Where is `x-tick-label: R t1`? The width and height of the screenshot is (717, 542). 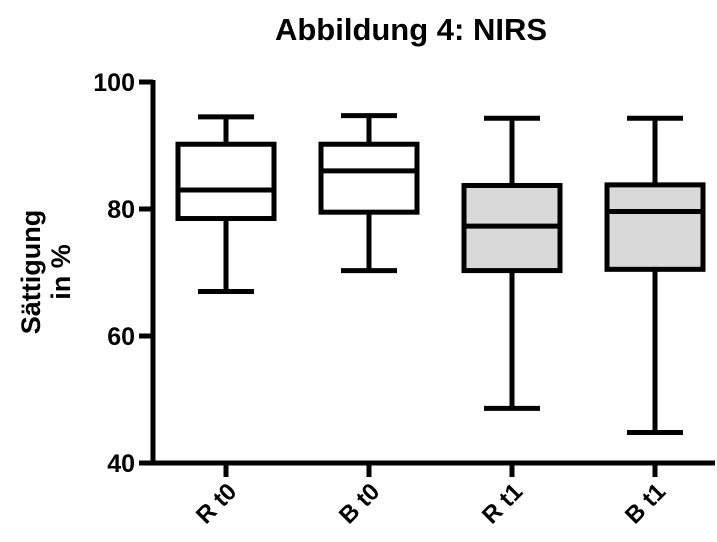
x-tick-label: R t1 is located at coordinates (502, 503).